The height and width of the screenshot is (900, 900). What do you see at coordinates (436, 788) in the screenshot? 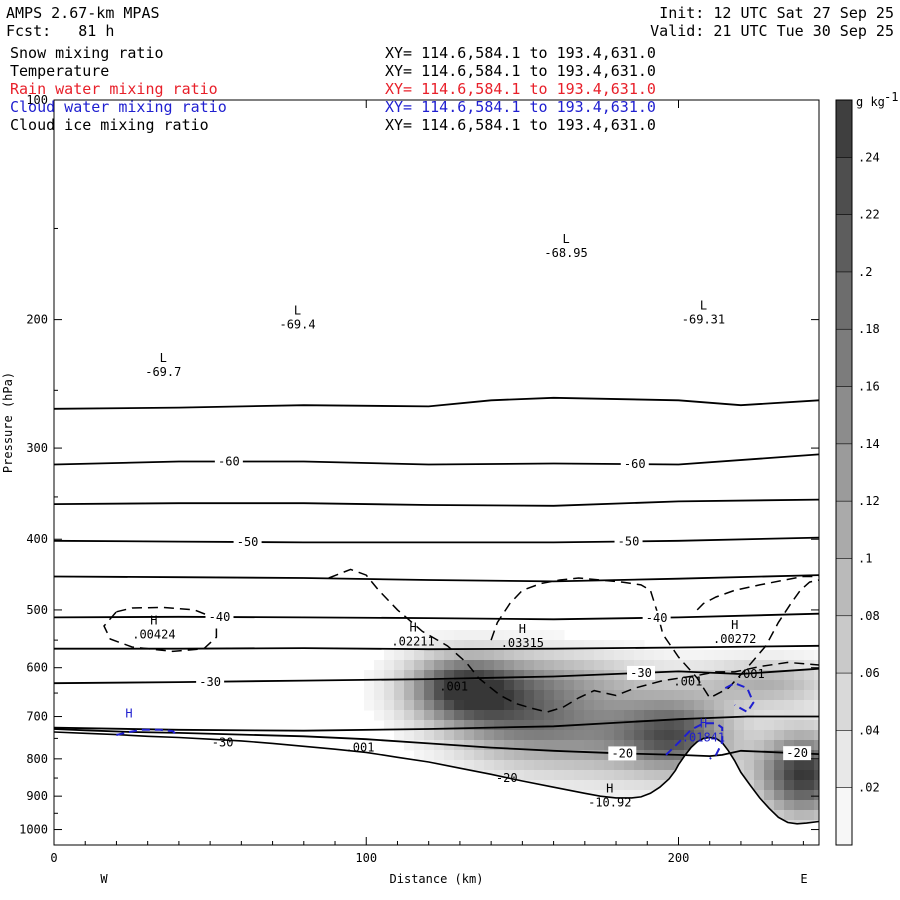
I see `terrain-fill` at bounding box center [436, 788].